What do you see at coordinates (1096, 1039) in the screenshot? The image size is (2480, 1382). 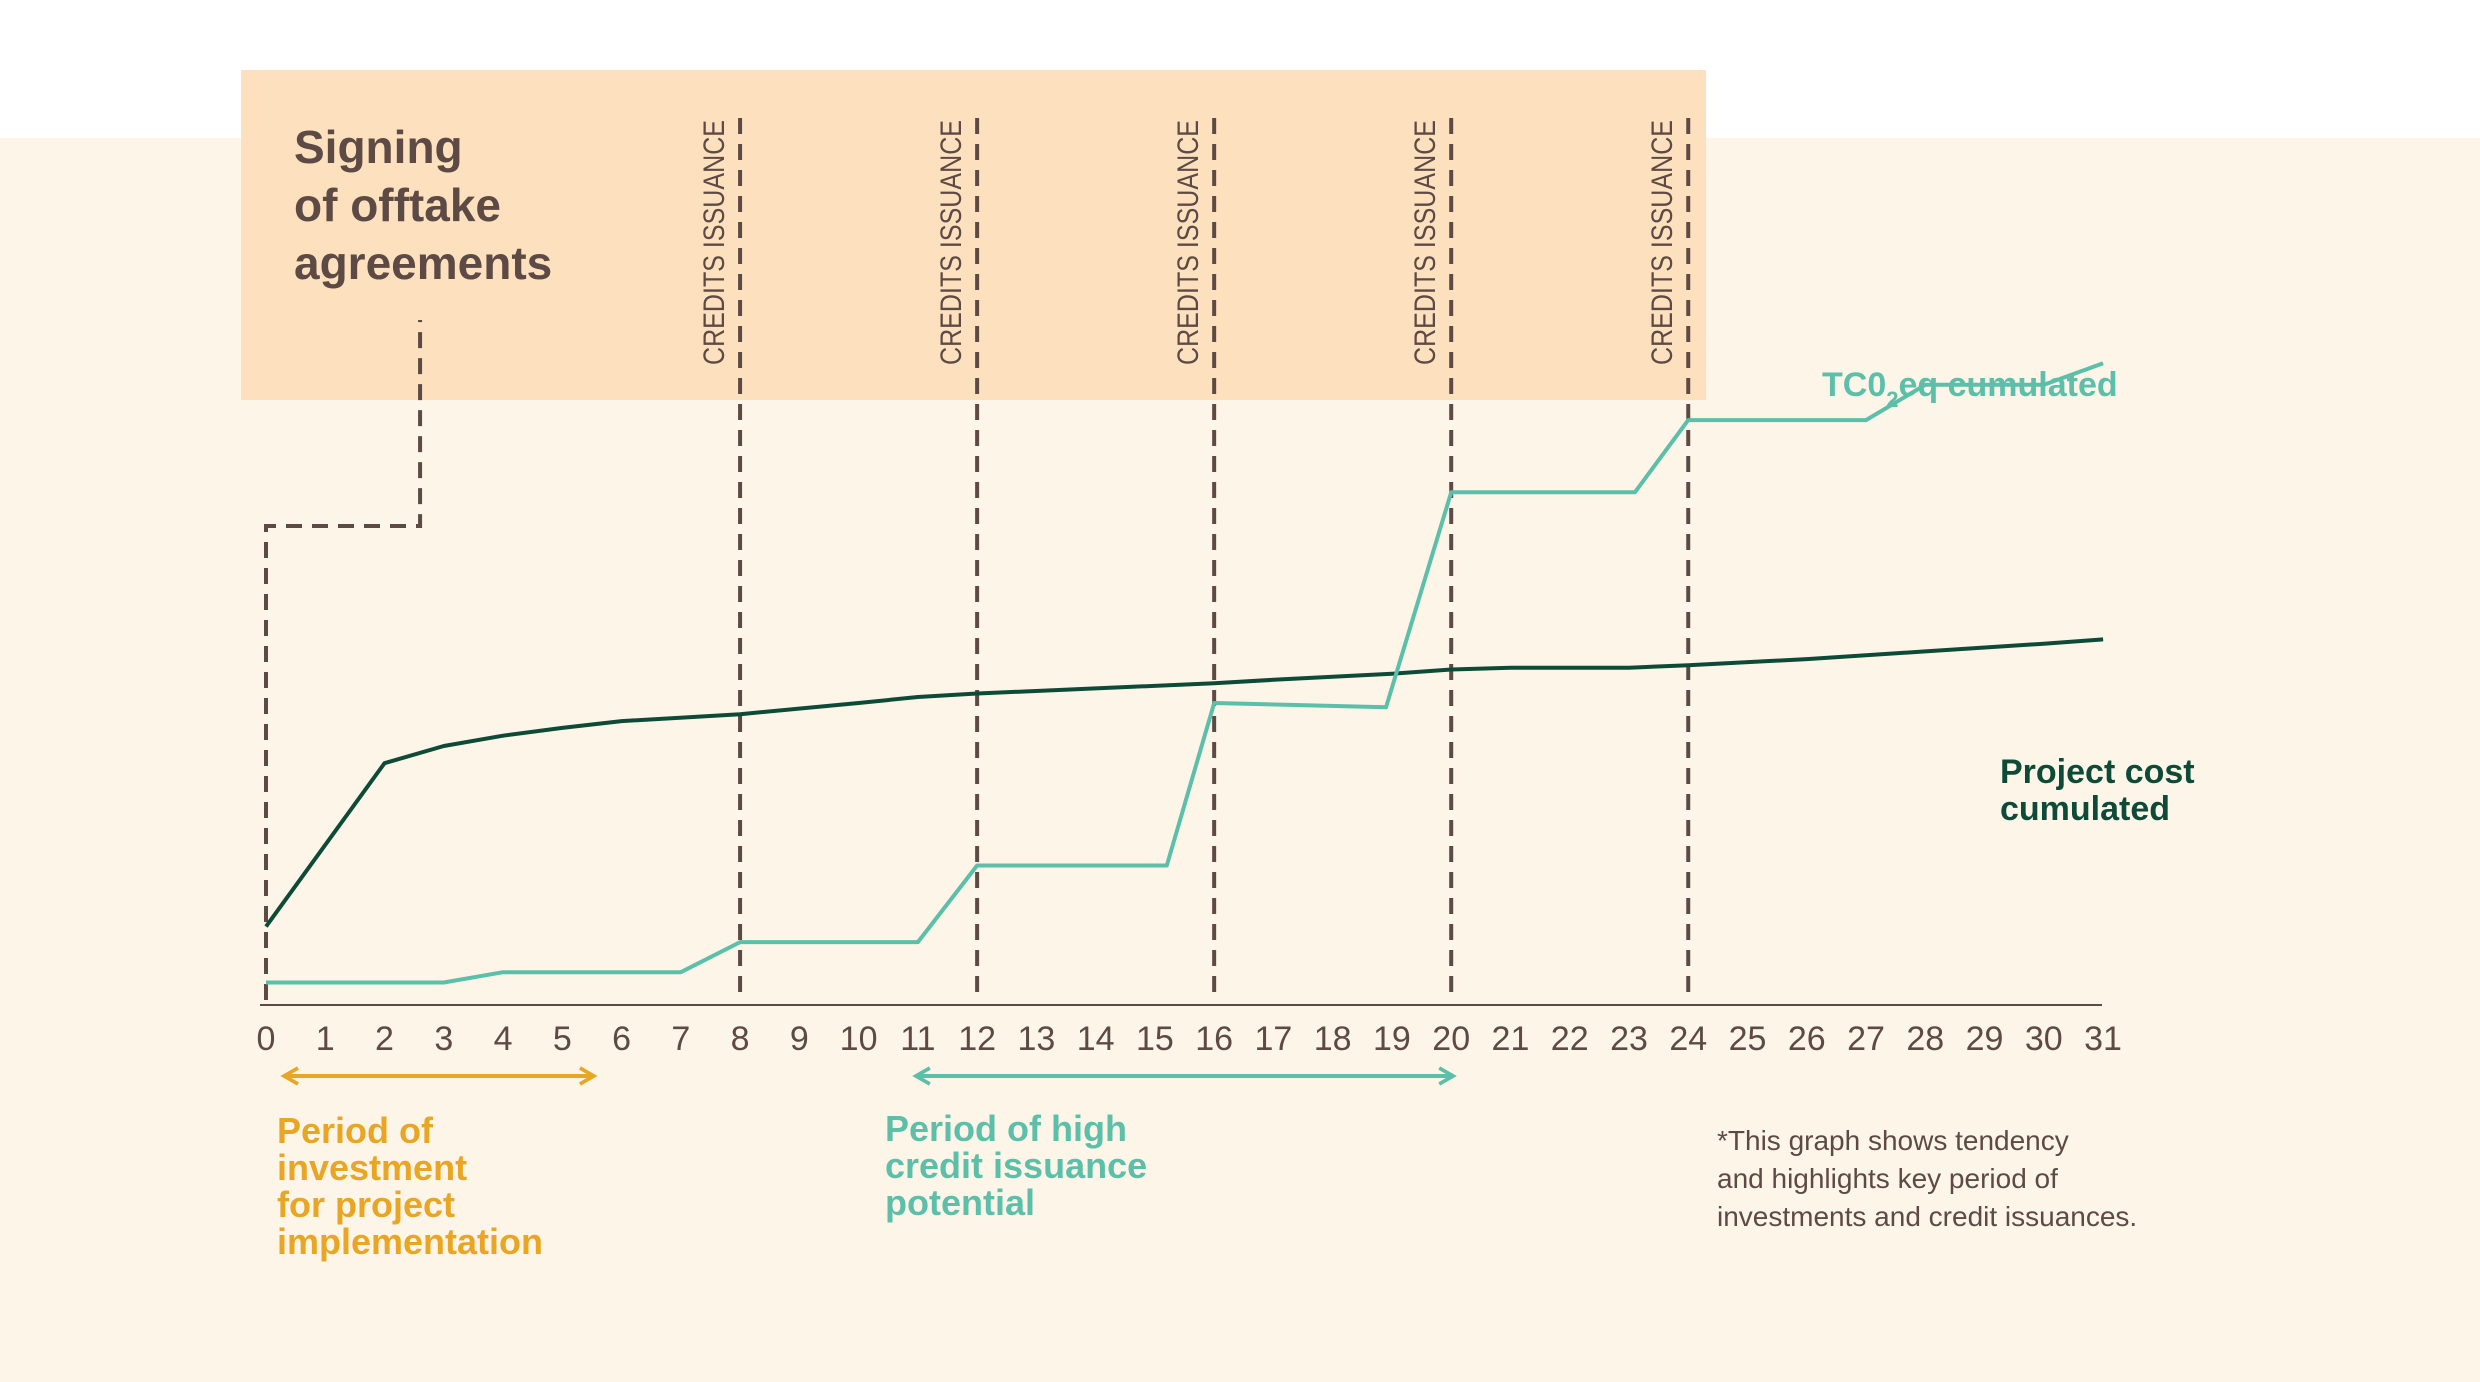 I see `x-tick-label: 14` at bounding box center [1096, 1039].